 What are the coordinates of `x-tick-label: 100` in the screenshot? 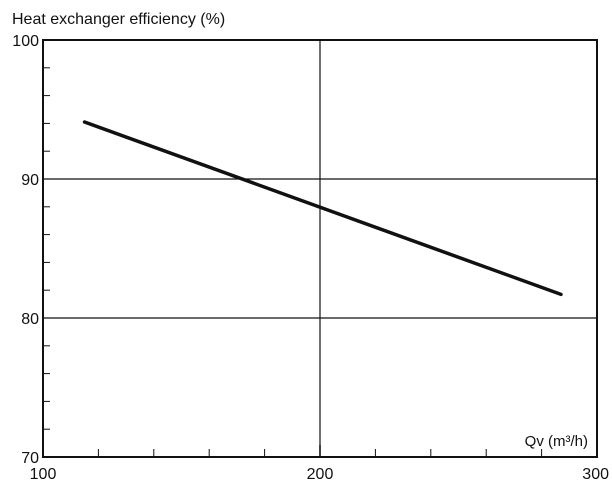 It's located at (43, 474).